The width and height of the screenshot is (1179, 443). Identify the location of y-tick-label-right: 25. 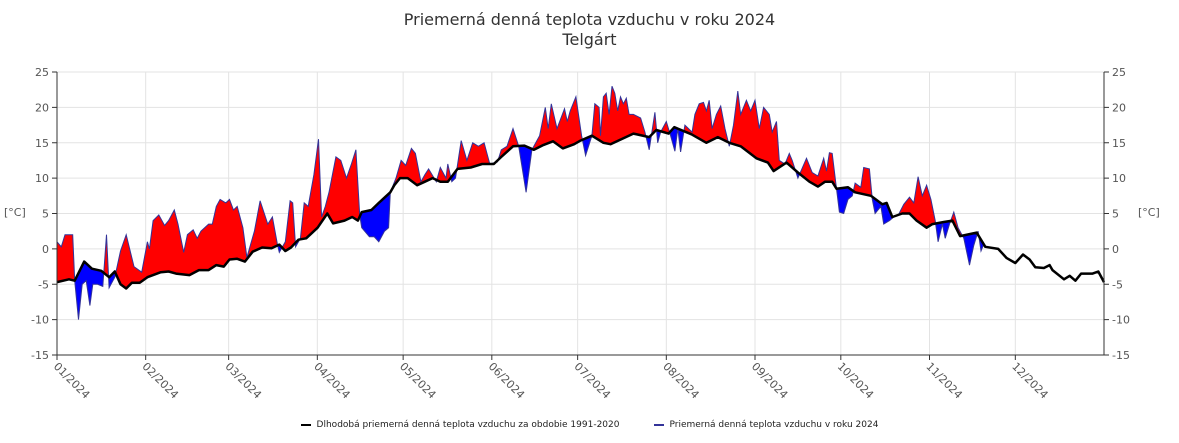
(1119, 72).